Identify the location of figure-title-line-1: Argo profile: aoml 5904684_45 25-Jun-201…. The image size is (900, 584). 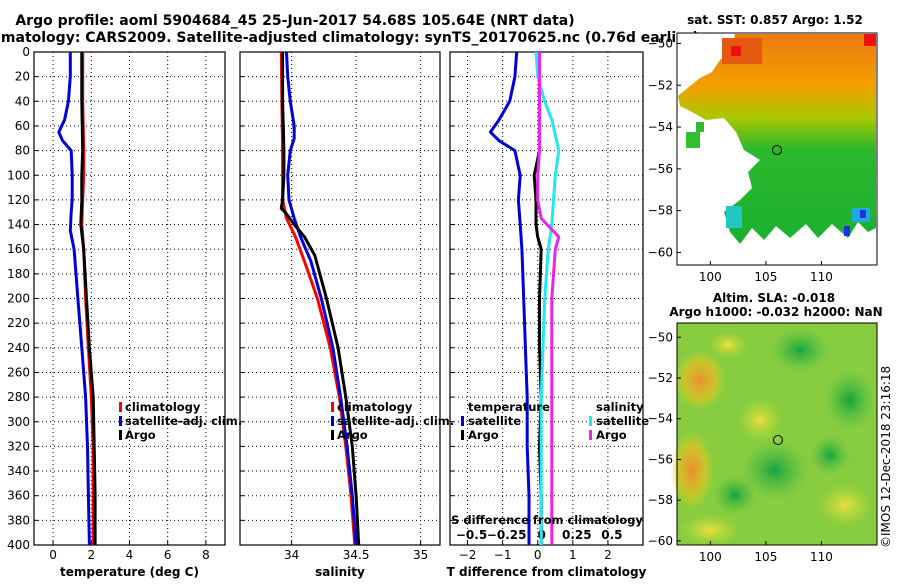
(294, 21).